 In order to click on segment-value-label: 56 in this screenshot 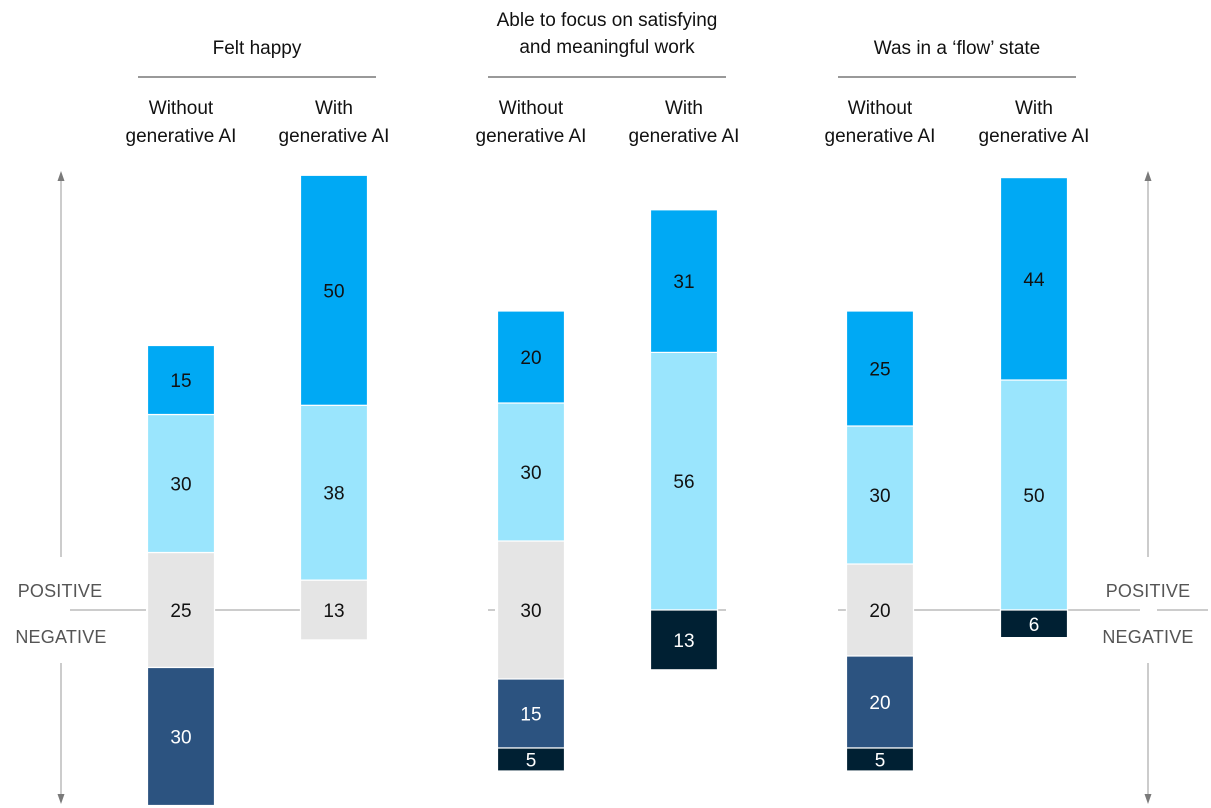, I will do `click(683, 482)`.